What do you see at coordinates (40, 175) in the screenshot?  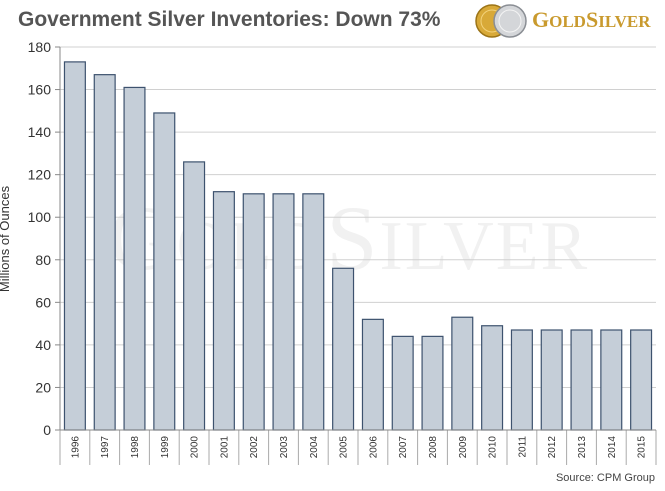 I see `y-tick-label: 120` at bounding box center [40, 175].